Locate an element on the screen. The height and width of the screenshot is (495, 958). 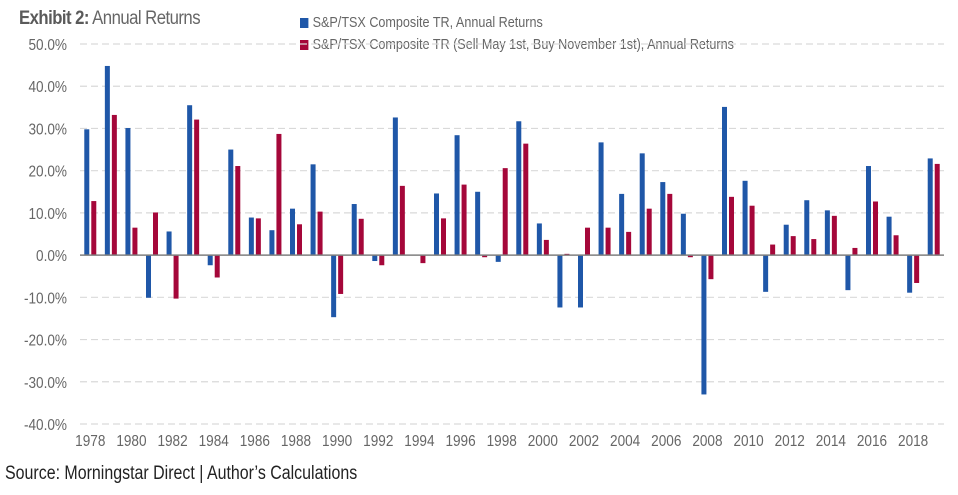
x-tick-label: 1998 is located at coordinates (502, 441).